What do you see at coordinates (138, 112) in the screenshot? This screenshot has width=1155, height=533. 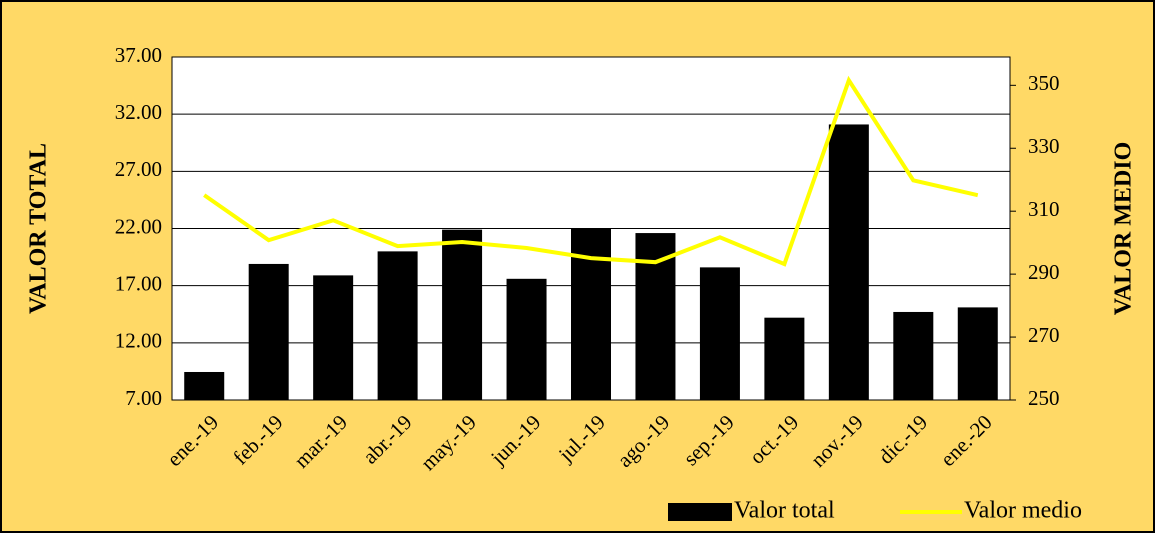 I see `y-tick-label: 32.00` at bounding box center [138, 112].